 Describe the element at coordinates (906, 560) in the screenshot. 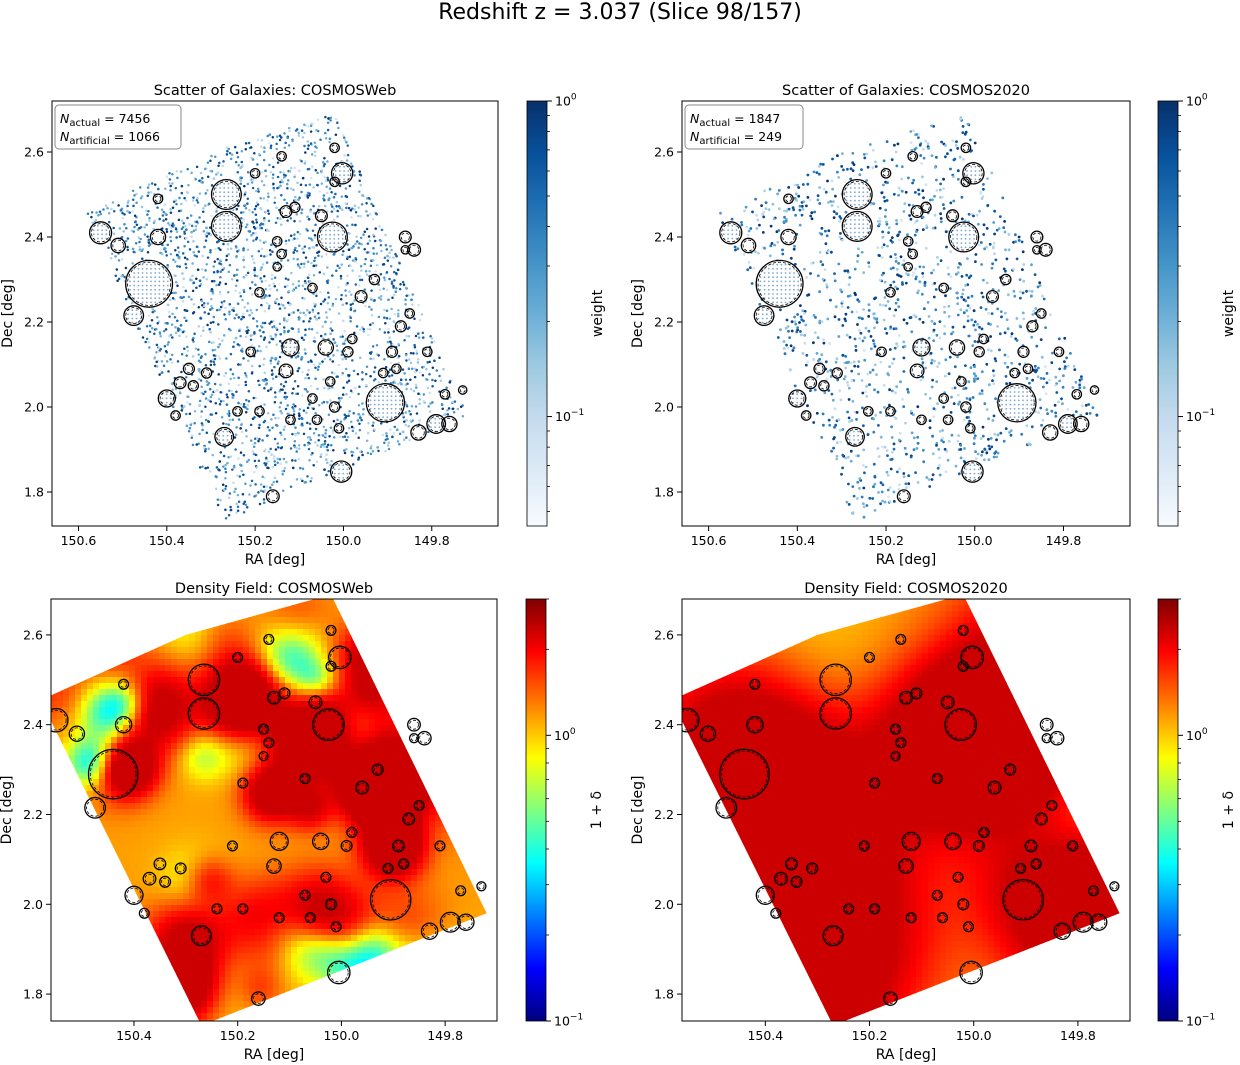

I see `x-axis-label: RA [deg]` at that location.